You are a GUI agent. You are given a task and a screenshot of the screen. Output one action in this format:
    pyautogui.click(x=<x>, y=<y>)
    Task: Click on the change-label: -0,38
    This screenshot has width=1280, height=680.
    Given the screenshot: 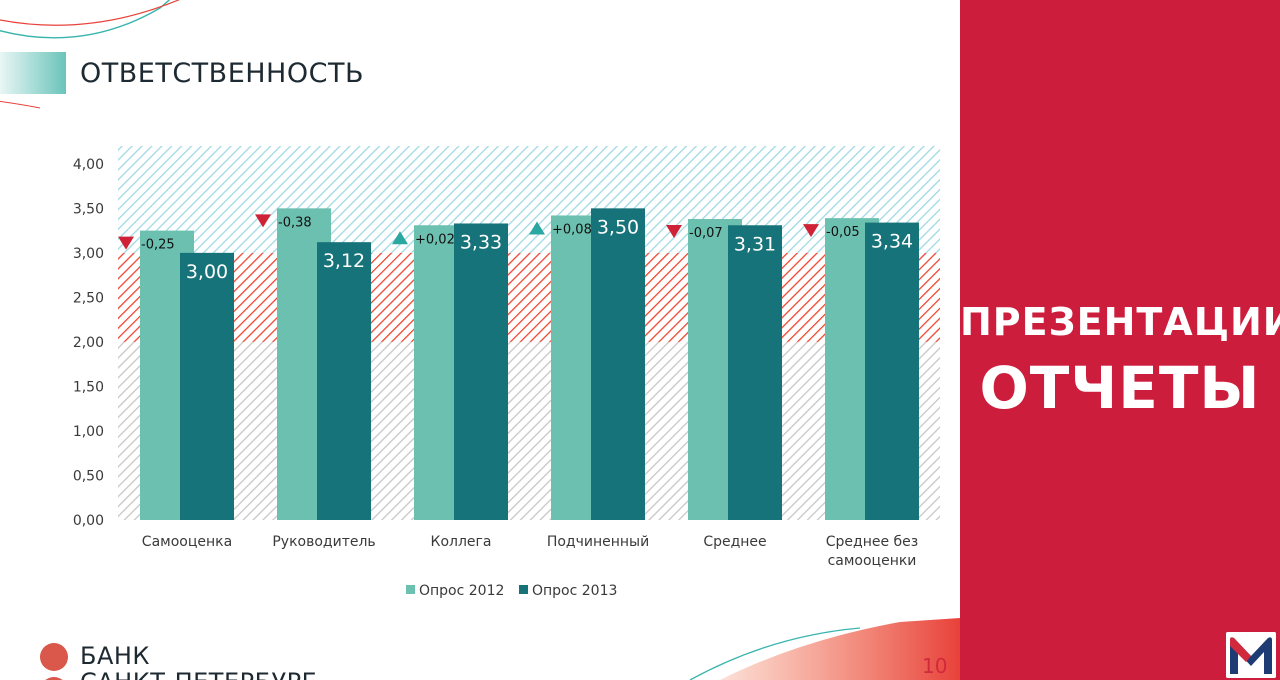 What is the action you would take?
    pyautogui.click(x=295, y=222)
    